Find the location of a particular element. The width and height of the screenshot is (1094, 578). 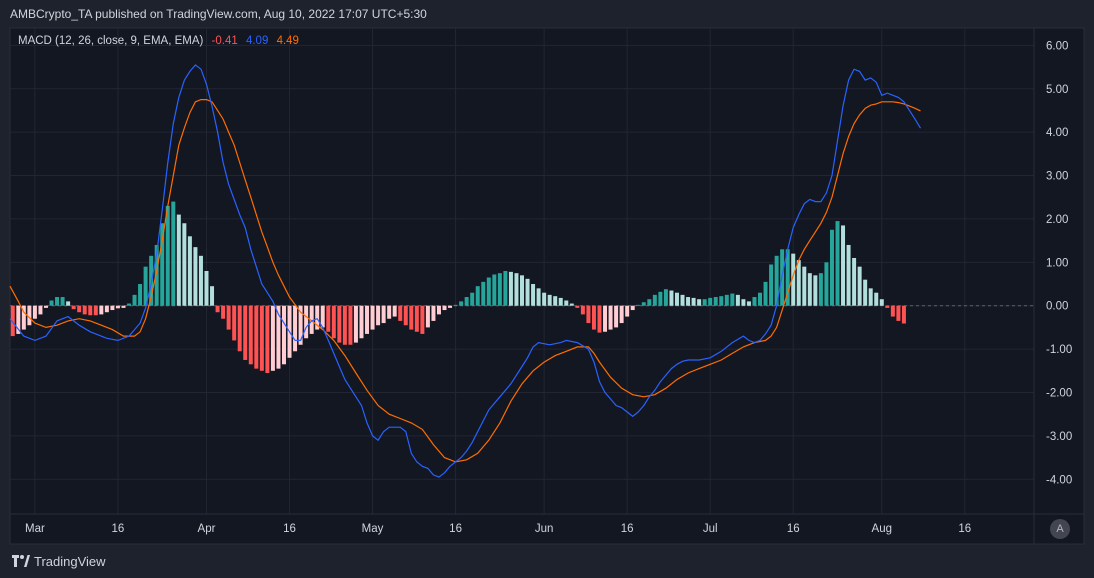

x-tick-label: May is located at coordinates (373, 529).